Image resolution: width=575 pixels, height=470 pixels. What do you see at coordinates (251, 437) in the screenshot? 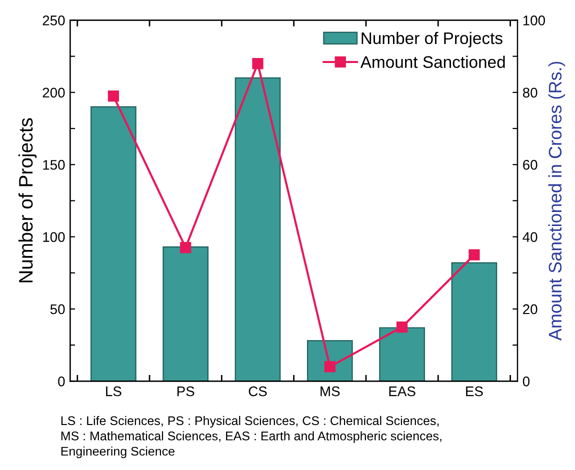
I see `text: LS : Life Sciences, PS : Physical Sciences, CS : Chemical Sciences, MS : Mathematical Sciences, EAS : Earth and Atmospheric sciences, Engineering Science` at bounding box center [251, 437].